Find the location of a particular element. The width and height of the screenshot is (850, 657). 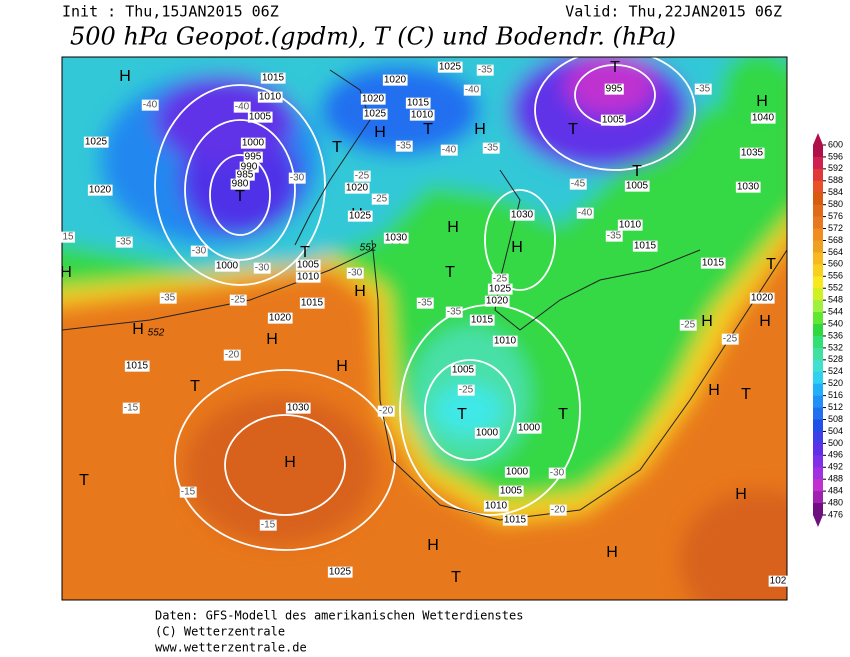

isobar-label: 1035 is located at coordinates (752, 153).